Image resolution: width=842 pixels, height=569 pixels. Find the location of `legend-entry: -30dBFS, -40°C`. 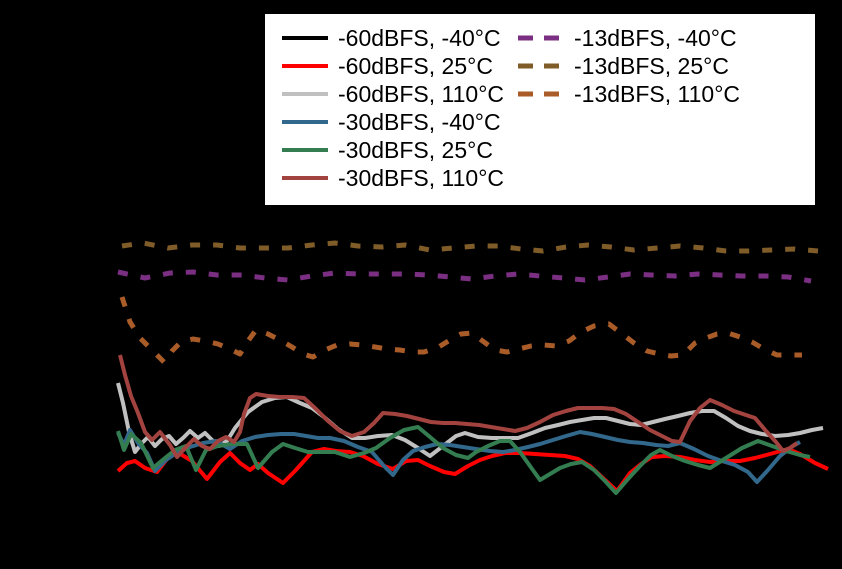

legend-entry: -30dBFS, -40°C is located at coordinates (393, 122).